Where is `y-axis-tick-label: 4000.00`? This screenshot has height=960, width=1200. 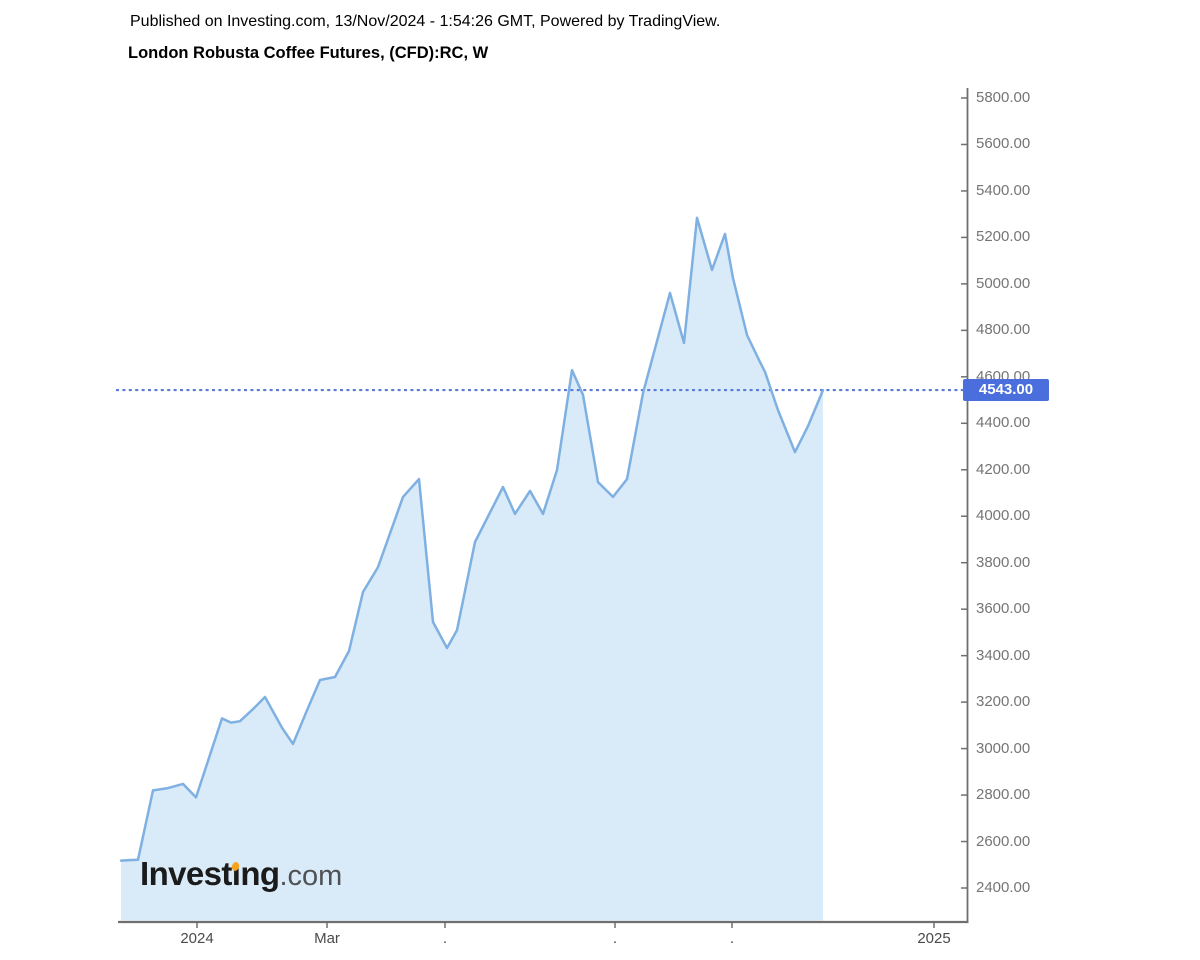
y-axis-tick-label: 4000.00 is located at coordinates (1003, 516).